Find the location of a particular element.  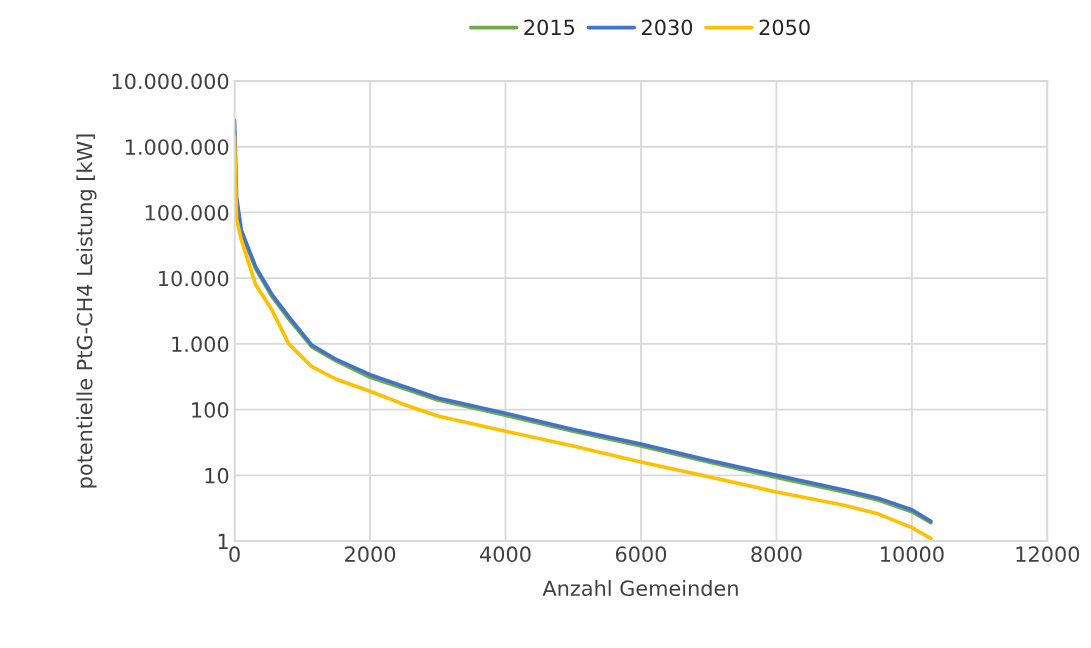

x-tick-label: 12000 is located at coordinates (1048, 554).